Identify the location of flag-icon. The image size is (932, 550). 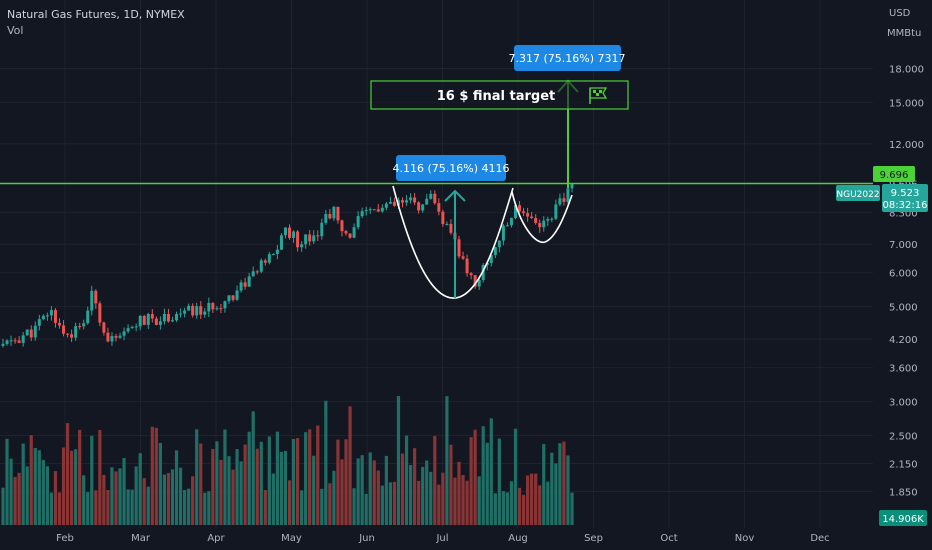
(598, 95).